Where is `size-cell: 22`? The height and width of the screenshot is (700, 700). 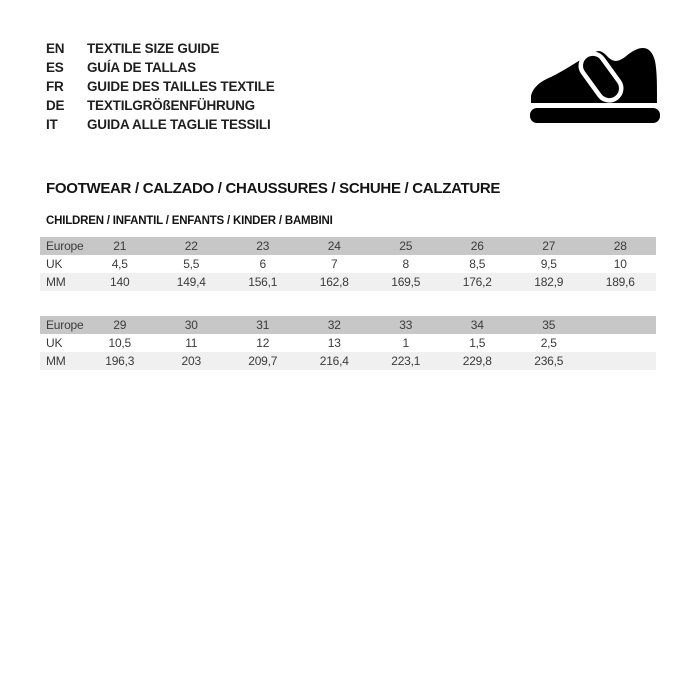
size-cell: 22 is located at coordinates (191, 246).